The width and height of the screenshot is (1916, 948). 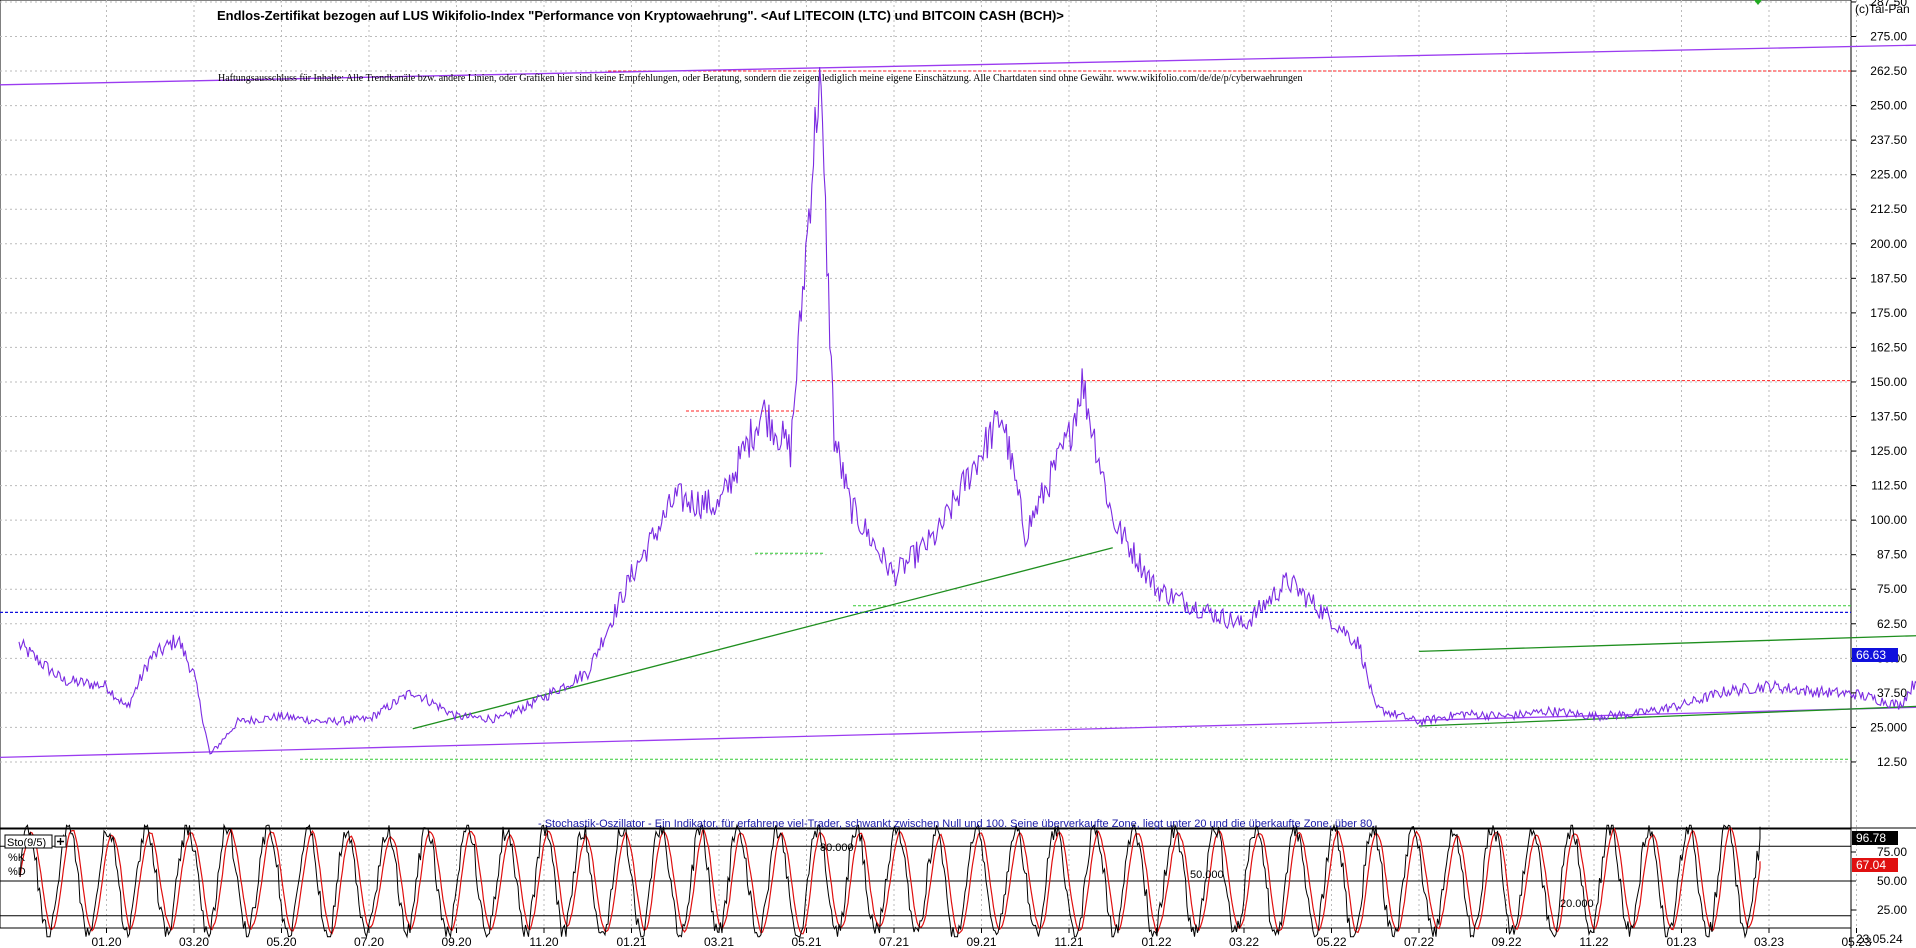 I want to click on stoch-k-line, so click(x=890, y=881).